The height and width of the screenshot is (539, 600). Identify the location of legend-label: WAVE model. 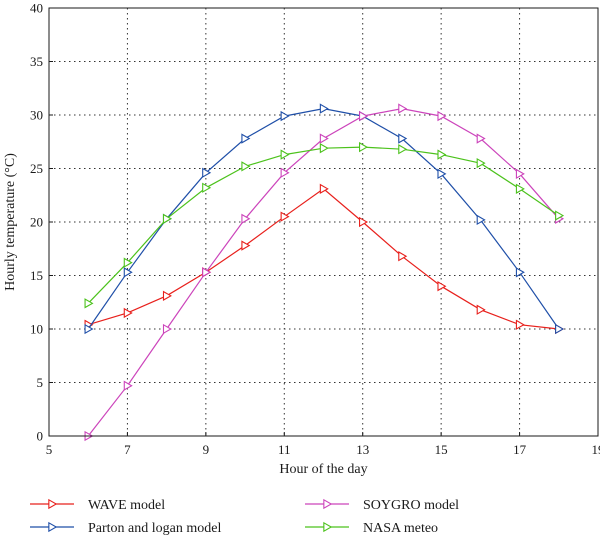
(126, 505).